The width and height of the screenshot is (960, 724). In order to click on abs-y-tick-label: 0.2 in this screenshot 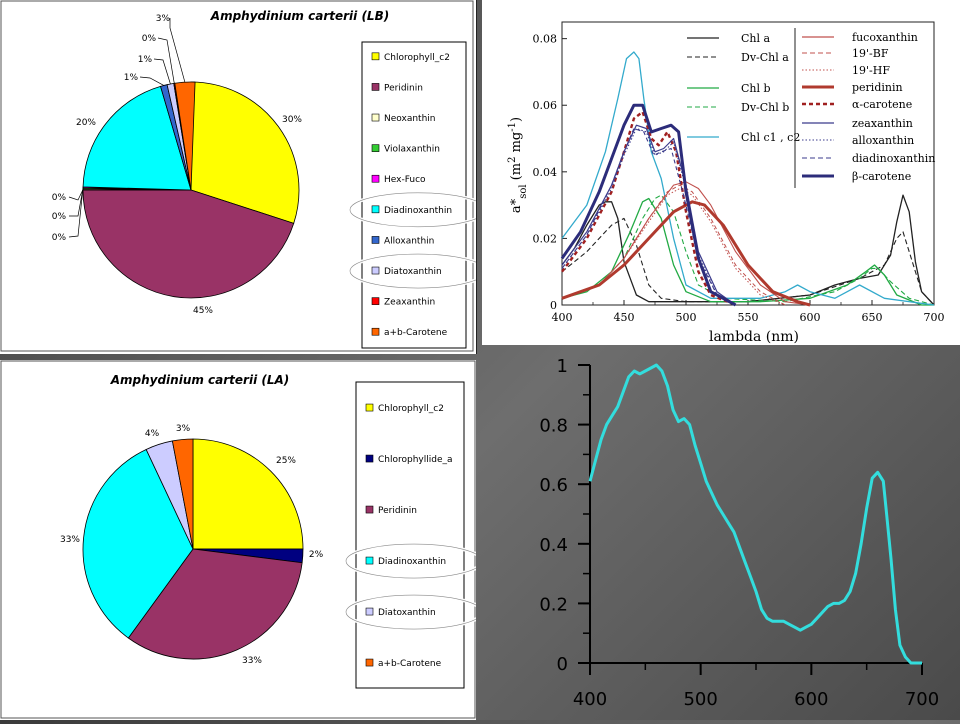, I will do `click(553, 604)`.